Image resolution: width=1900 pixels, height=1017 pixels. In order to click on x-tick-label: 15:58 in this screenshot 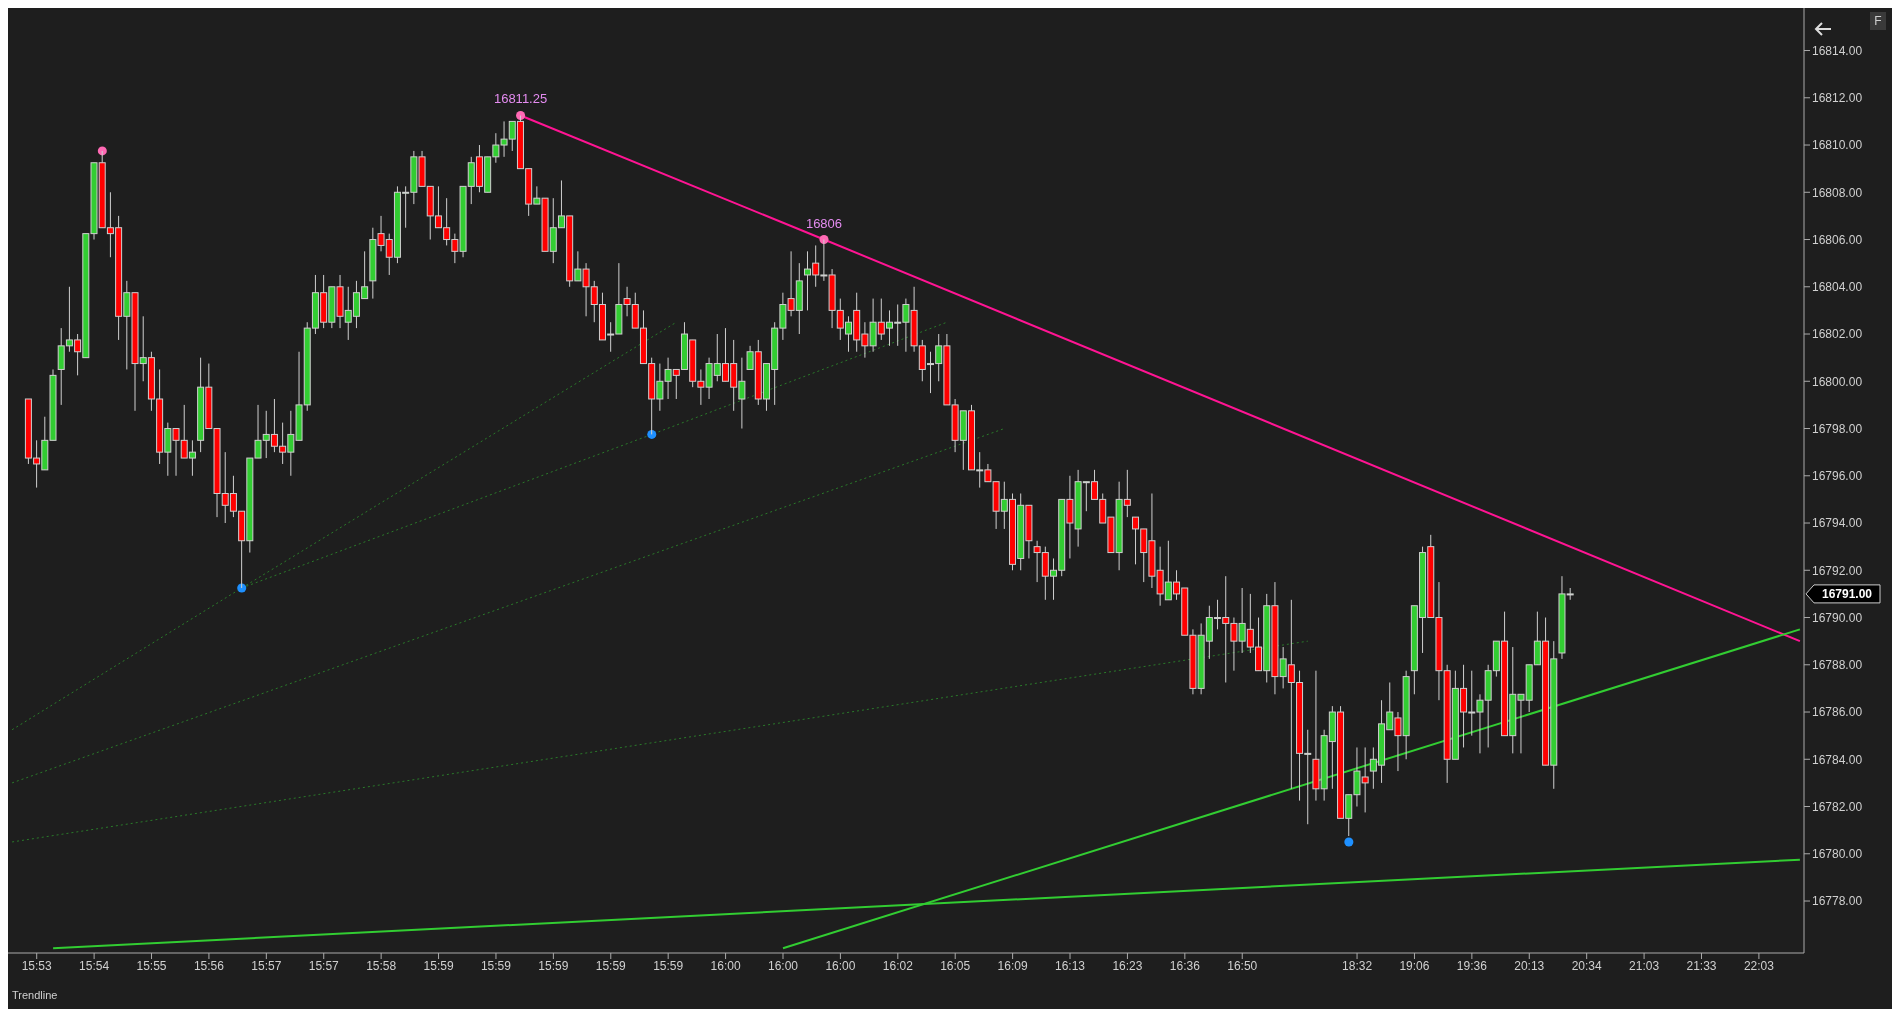, I will do `click(381, 965)`.